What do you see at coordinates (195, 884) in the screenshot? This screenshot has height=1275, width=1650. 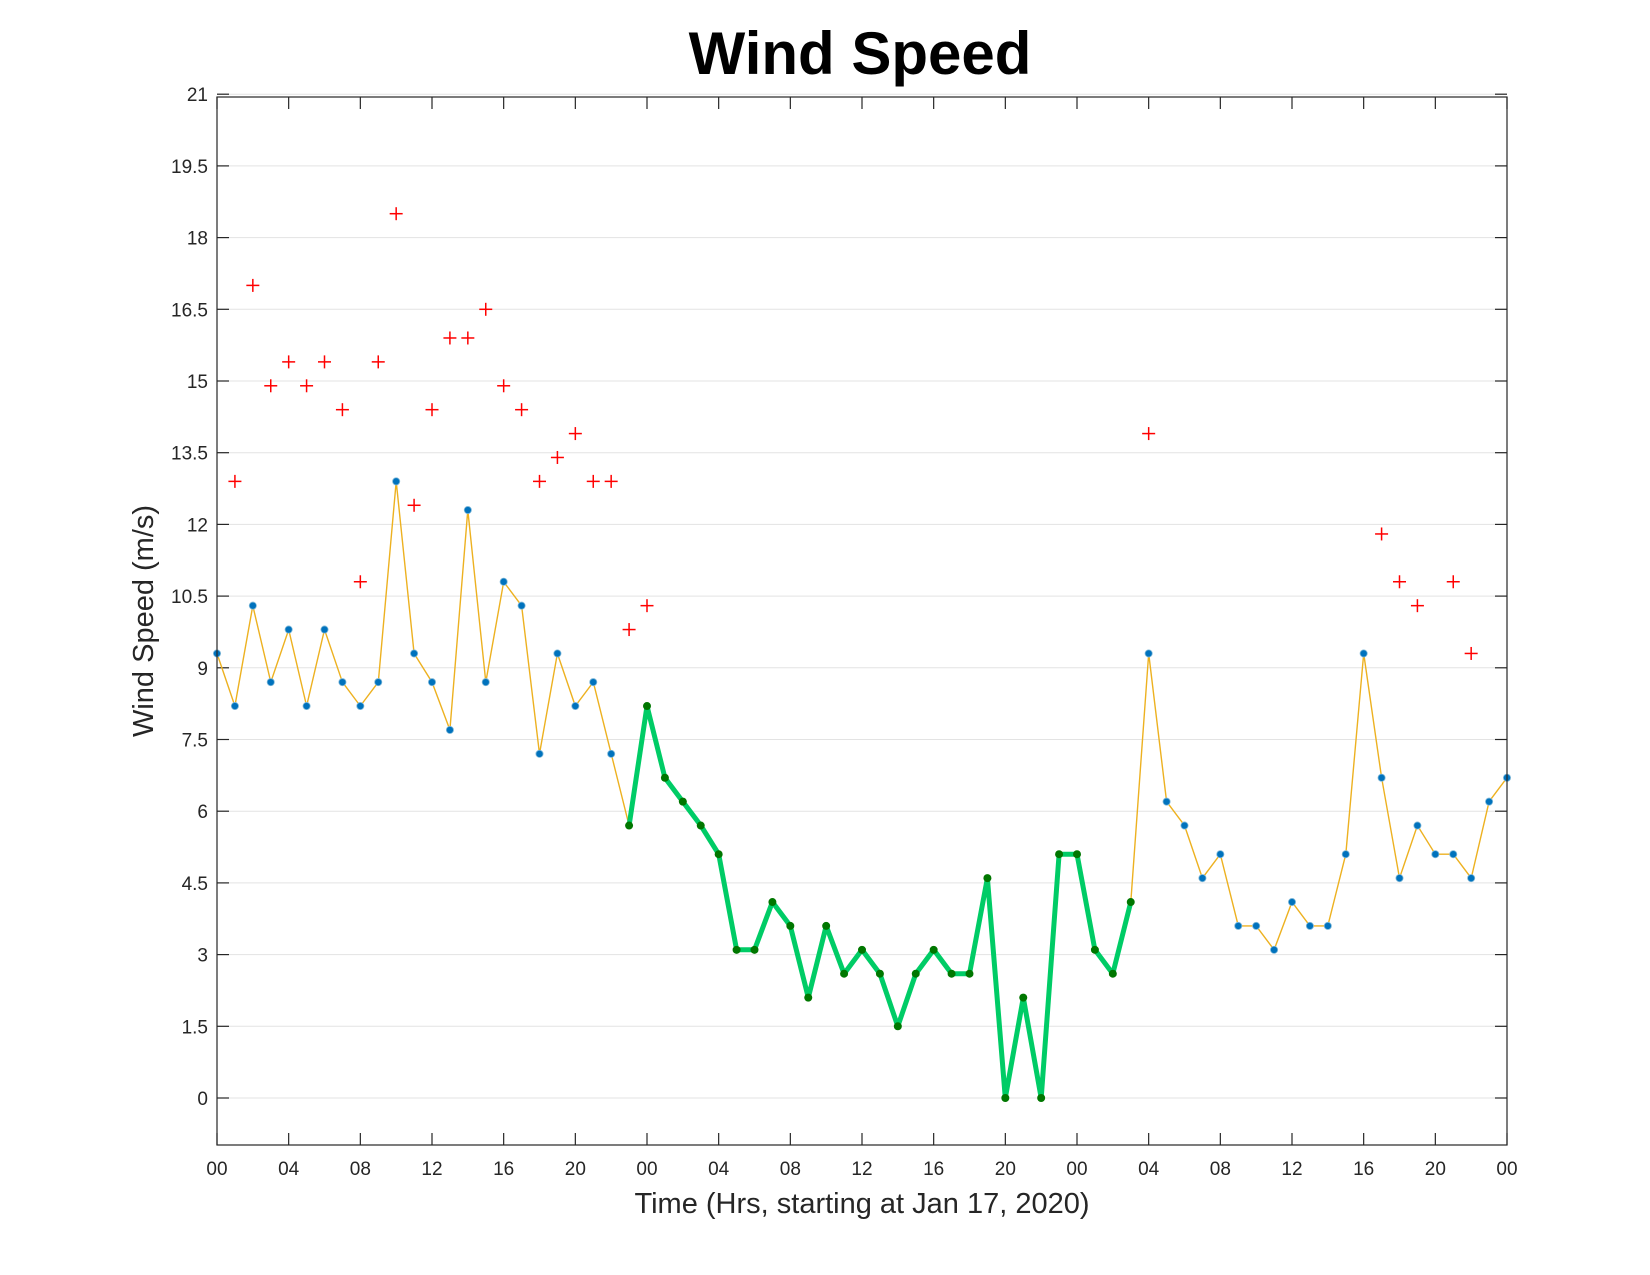 I see `y-tick-label: 4.5` at bounding box center [195, 884].